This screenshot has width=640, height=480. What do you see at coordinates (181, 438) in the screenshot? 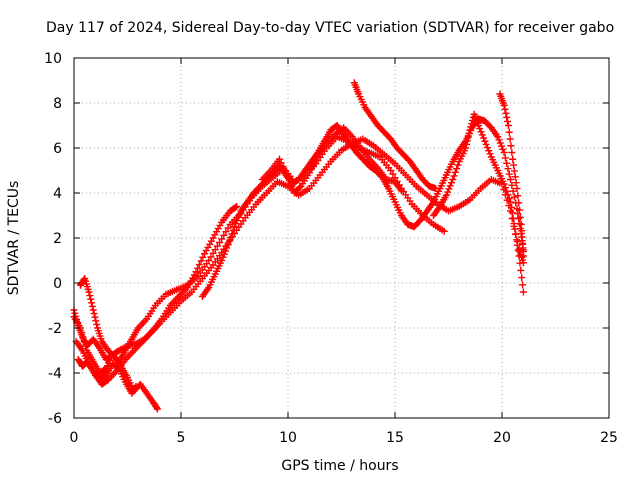
I see `x-tick-label: 5` at bounding box center [181, 438].